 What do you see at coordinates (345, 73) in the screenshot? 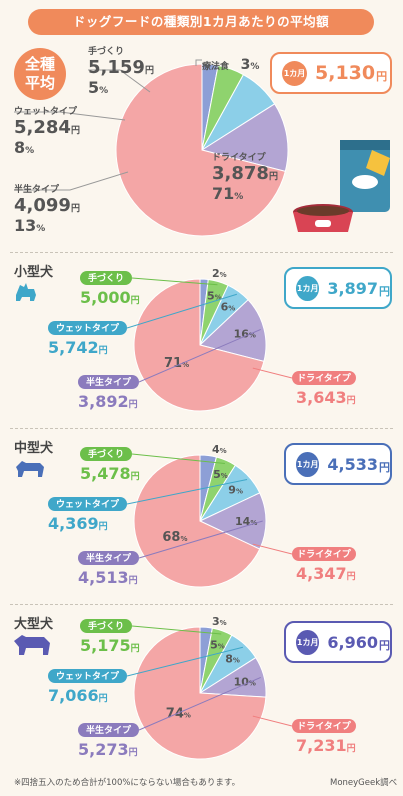
I see `monthly-value-all: 5,130` at bounding box center [345, 73].